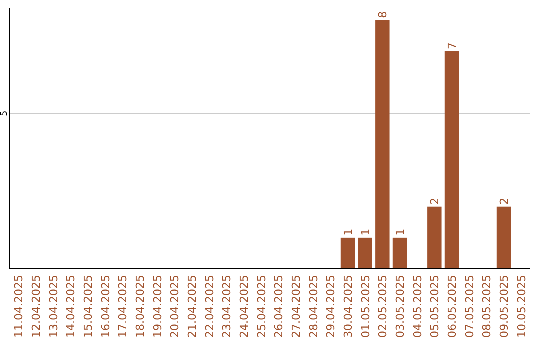 The image size is (540, 340). I want to click on x-tick-label: 20.04.2025, so click(175, 306).